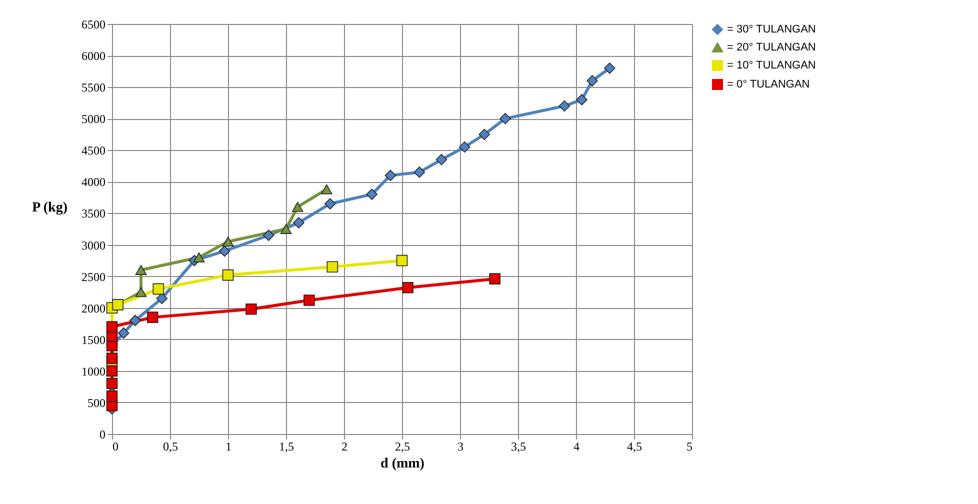  Describe the element at coordinates (518, 447) in the screenshot. I see `x-tick-label: 3,5` at that location.